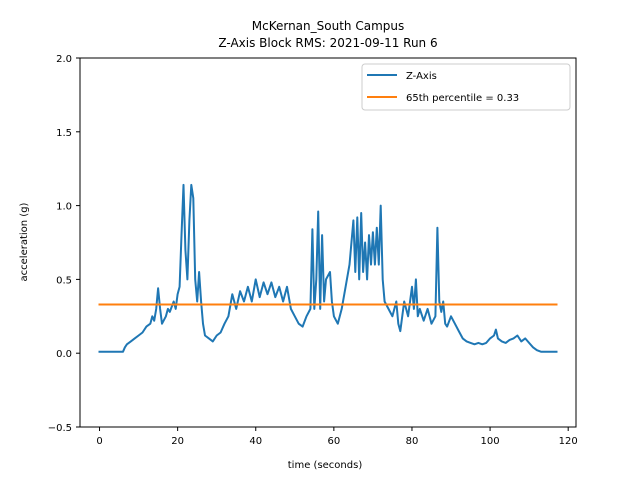 The height and width of the screenshot is (480, 640). What do you see at coordinates (99, 441) in the screenshot?
I see `x-tick-label: 0` at bounding box center [99, 441].